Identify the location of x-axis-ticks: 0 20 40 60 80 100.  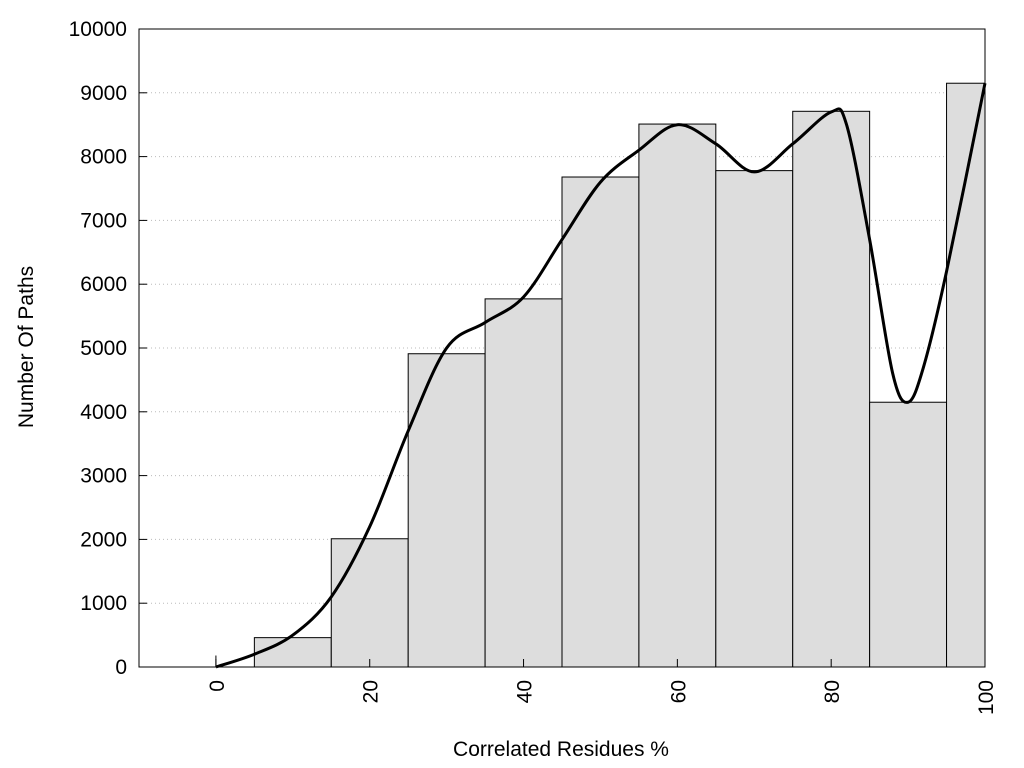
(602, 687).